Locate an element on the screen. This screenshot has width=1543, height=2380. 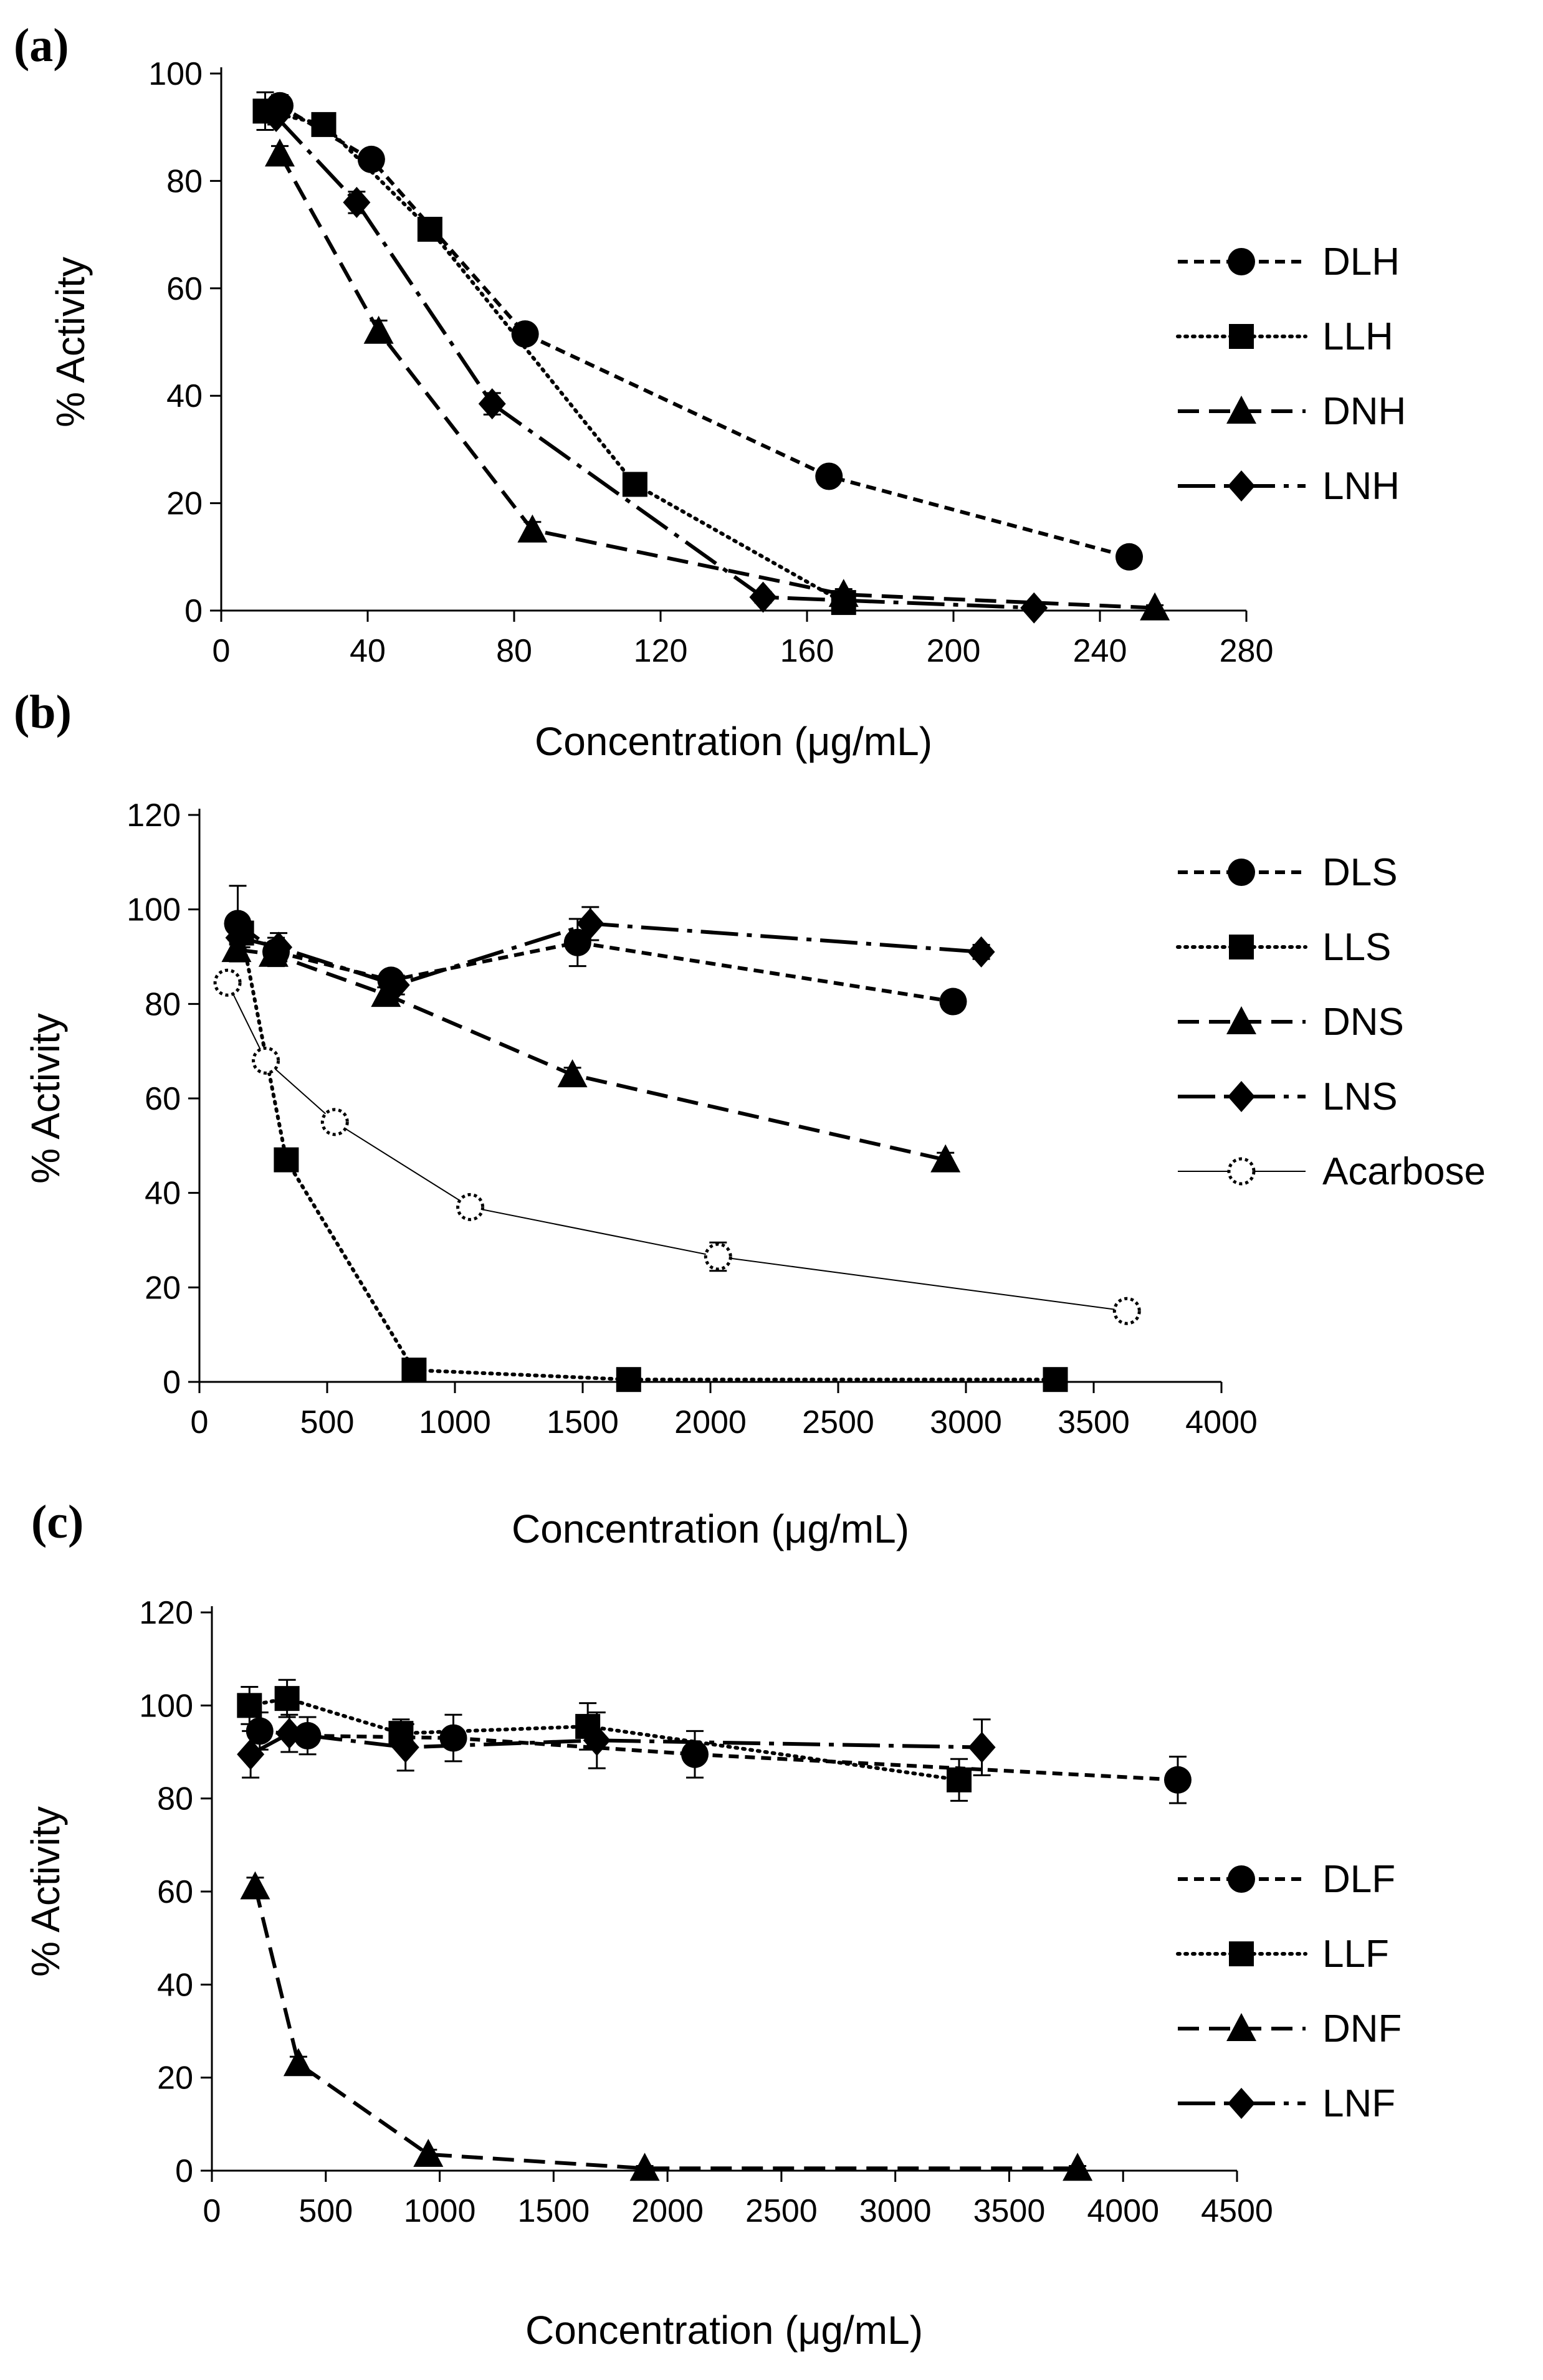
legend-marker-dnf is located at coordinates (1241, 2027).